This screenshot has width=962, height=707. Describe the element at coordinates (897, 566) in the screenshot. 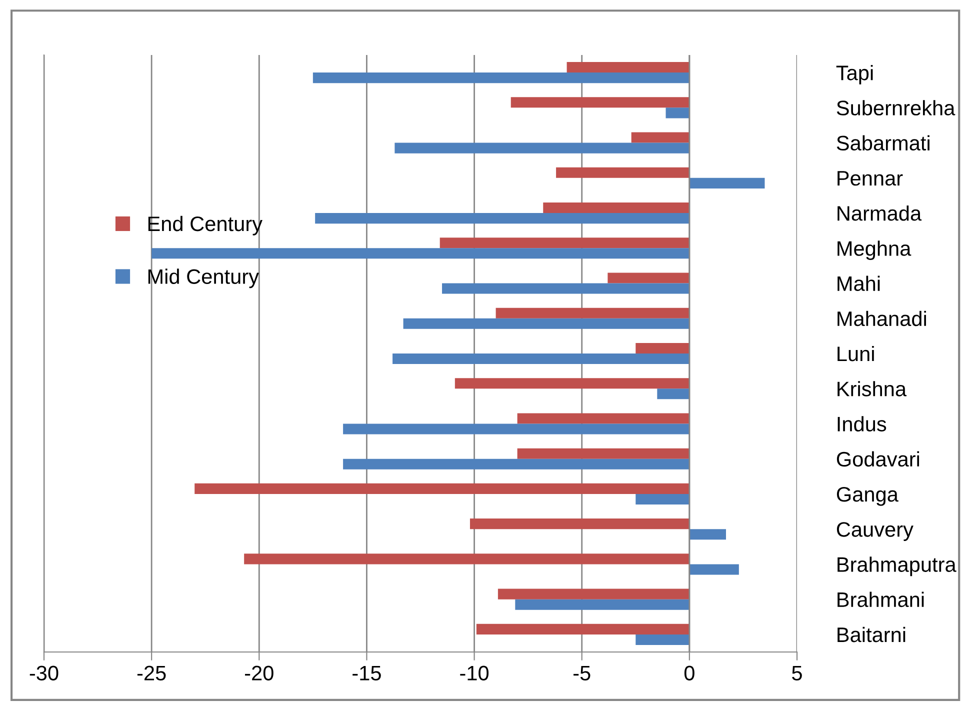

I see `y-tick-label: Brahmaputra` at that location.